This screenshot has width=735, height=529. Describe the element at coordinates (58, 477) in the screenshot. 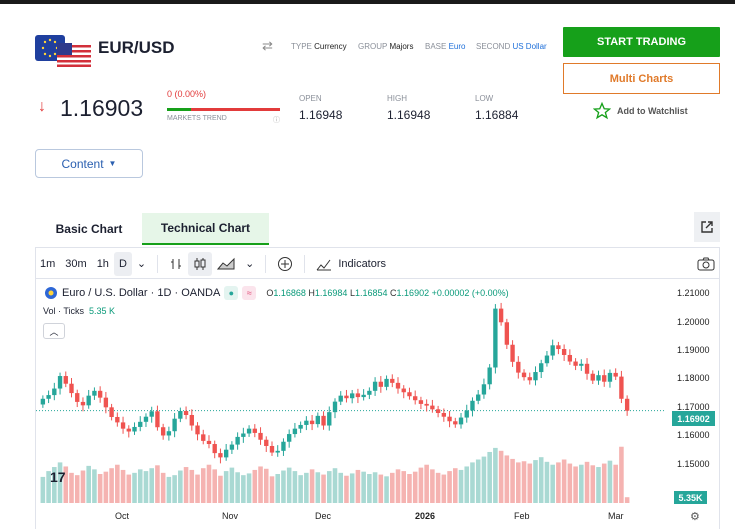

I see `tradingview-logo: 17` at that location.